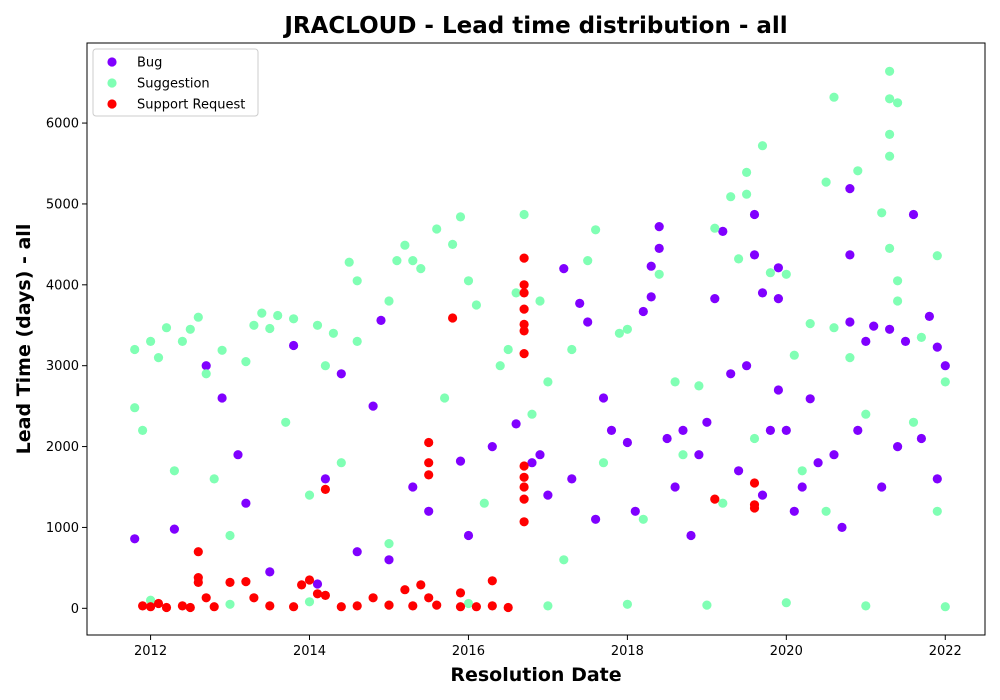 The image size is (1000, 700). What do you see at coordinates (468, 651) in the screenshot?
I see `x-tick-label: 2016` at bounding box center [468, 651].